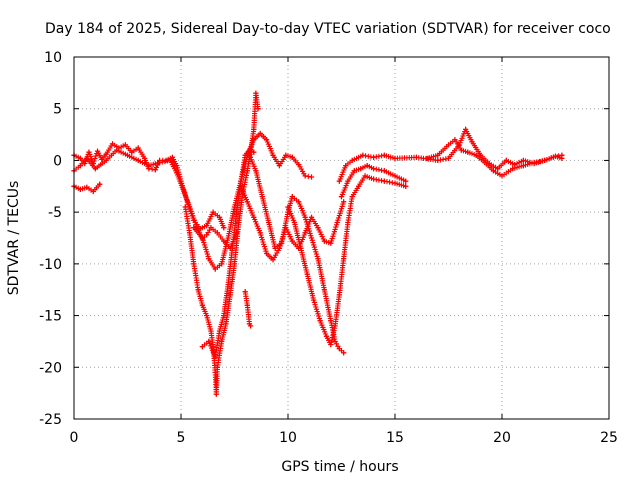 The width and height of the screenshot is (640, 480). Describe the element at coordinates (50, 317) in the screenshot. I see `y-tick-label: -15` at that location.